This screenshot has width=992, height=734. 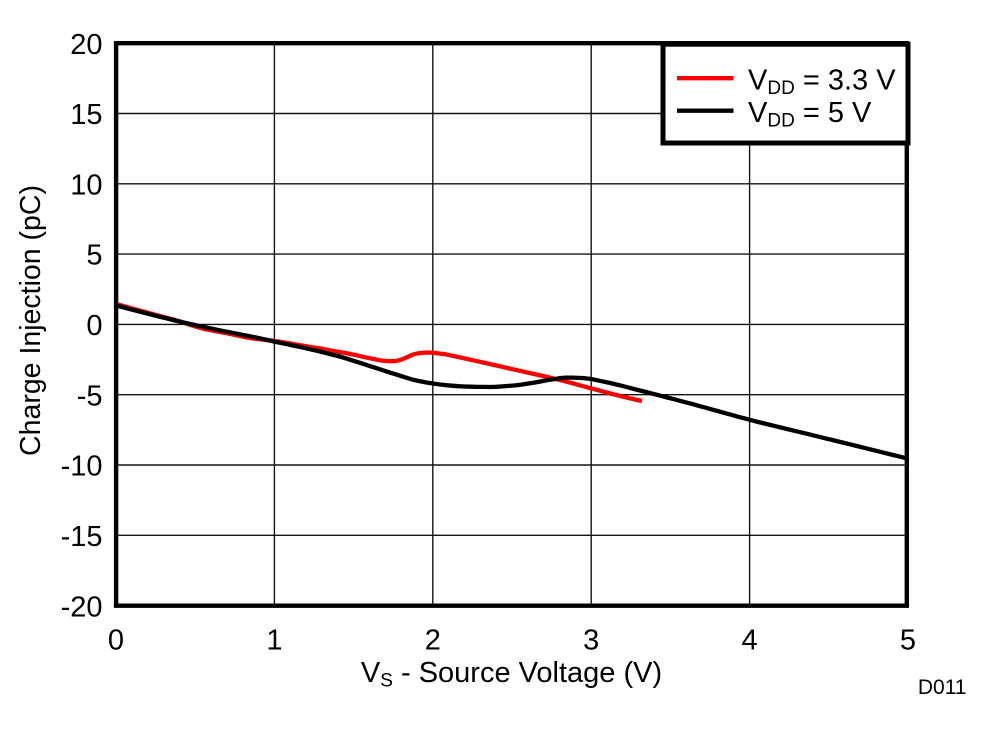 I want to click on svg-text: 15, so click(x=86, y=115).